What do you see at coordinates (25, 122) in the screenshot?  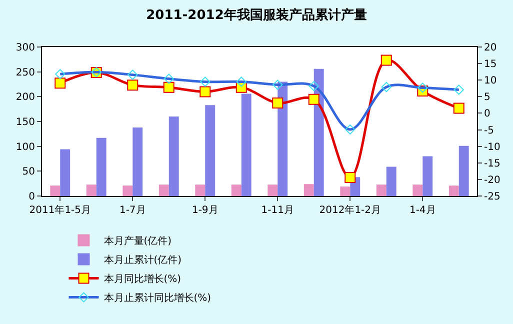 I see `y-tick-label: 150` at bounding box center [25, 122].